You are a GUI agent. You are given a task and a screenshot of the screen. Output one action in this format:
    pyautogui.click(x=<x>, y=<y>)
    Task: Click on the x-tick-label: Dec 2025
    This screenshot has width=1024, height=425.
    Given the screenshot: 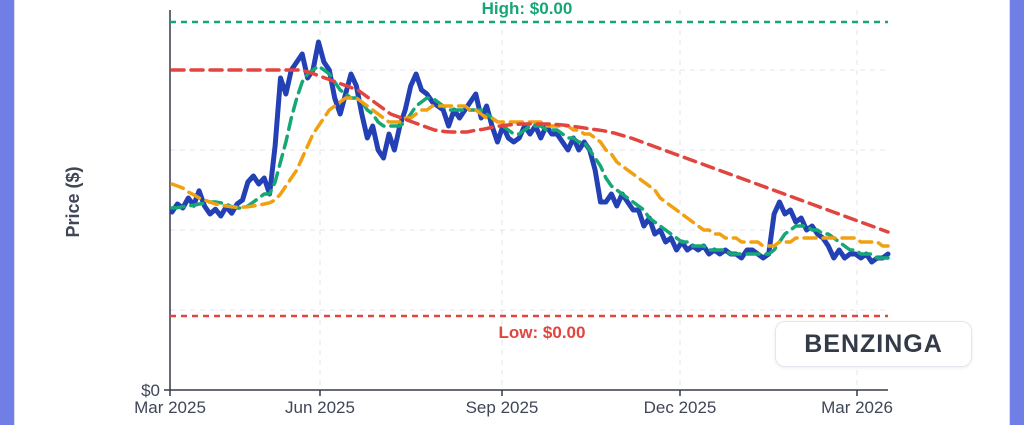 What is the action you would take?
    pyautogui.click(x=680, y=407)
    